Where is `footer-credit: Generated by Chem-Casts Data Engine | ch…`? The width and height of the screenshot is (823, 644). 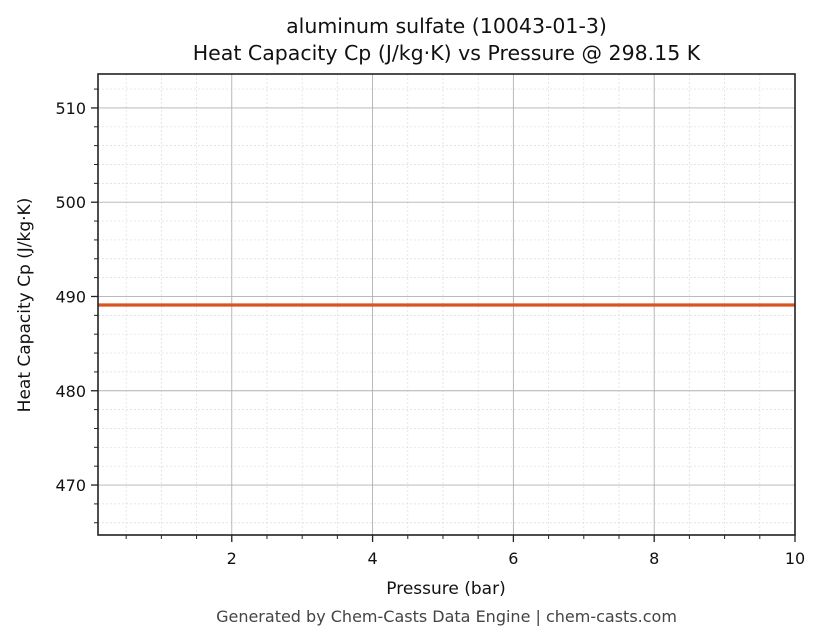
footer-credit: Generated by Chem-Casts Data Engine | ch… is located at coordinates (446, 616).